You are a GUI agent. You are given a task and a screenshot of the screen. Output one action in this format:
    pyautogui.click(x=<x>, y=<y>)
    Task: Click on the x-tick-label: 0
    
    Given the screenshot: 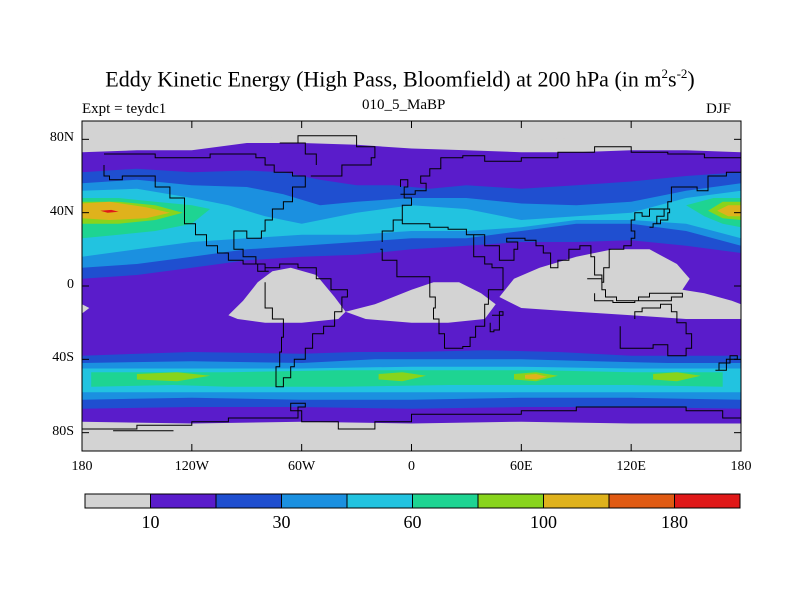 What is the action you would take?
    pyautogui.click(x=411, y=466)
    